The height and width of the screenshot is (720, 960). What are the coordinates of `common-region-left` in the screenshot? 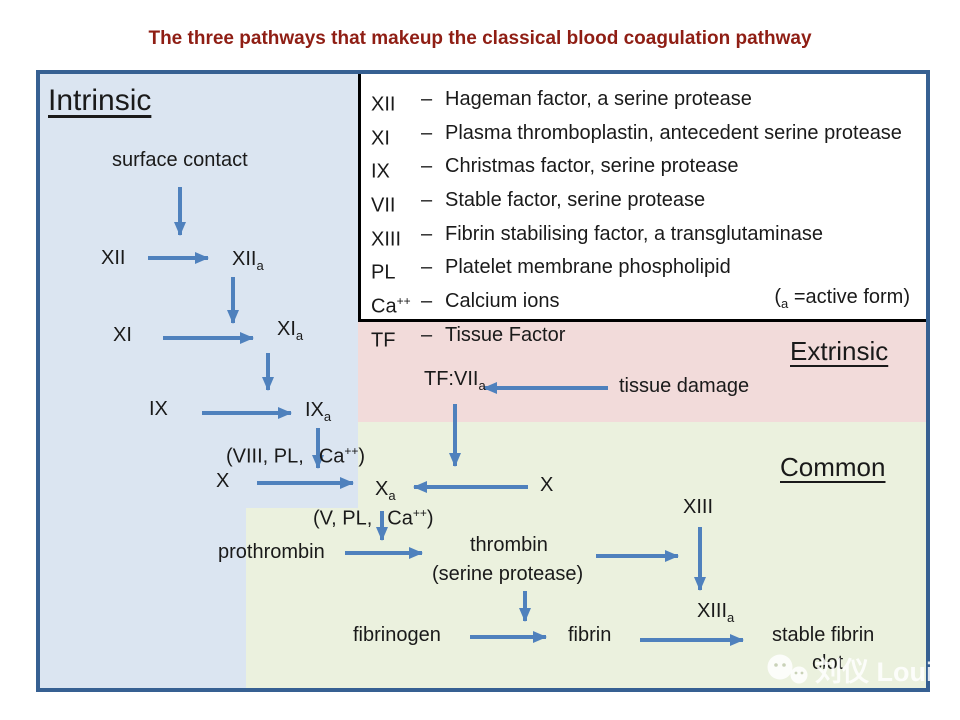 It's located at (302, 598).